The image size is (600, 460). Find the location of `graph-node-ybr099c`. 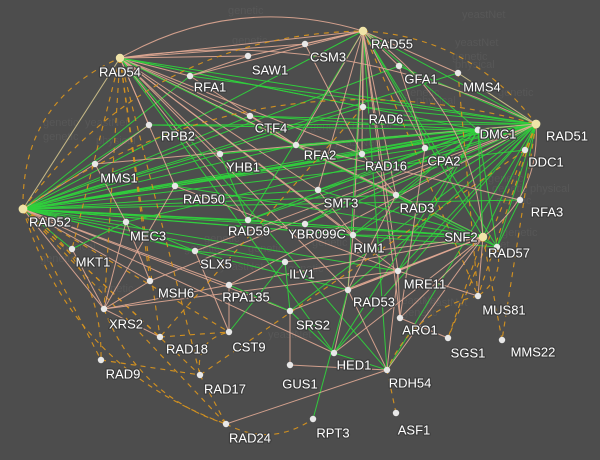

graph-node-ybr099c is located at coordinates (305, 224).